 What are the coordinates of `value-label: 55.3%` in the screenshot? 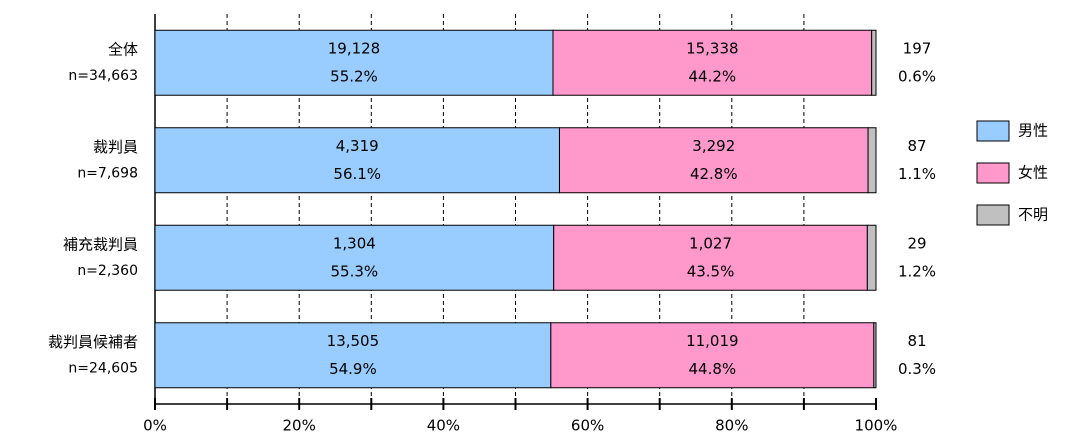 It's located at (355, 271).